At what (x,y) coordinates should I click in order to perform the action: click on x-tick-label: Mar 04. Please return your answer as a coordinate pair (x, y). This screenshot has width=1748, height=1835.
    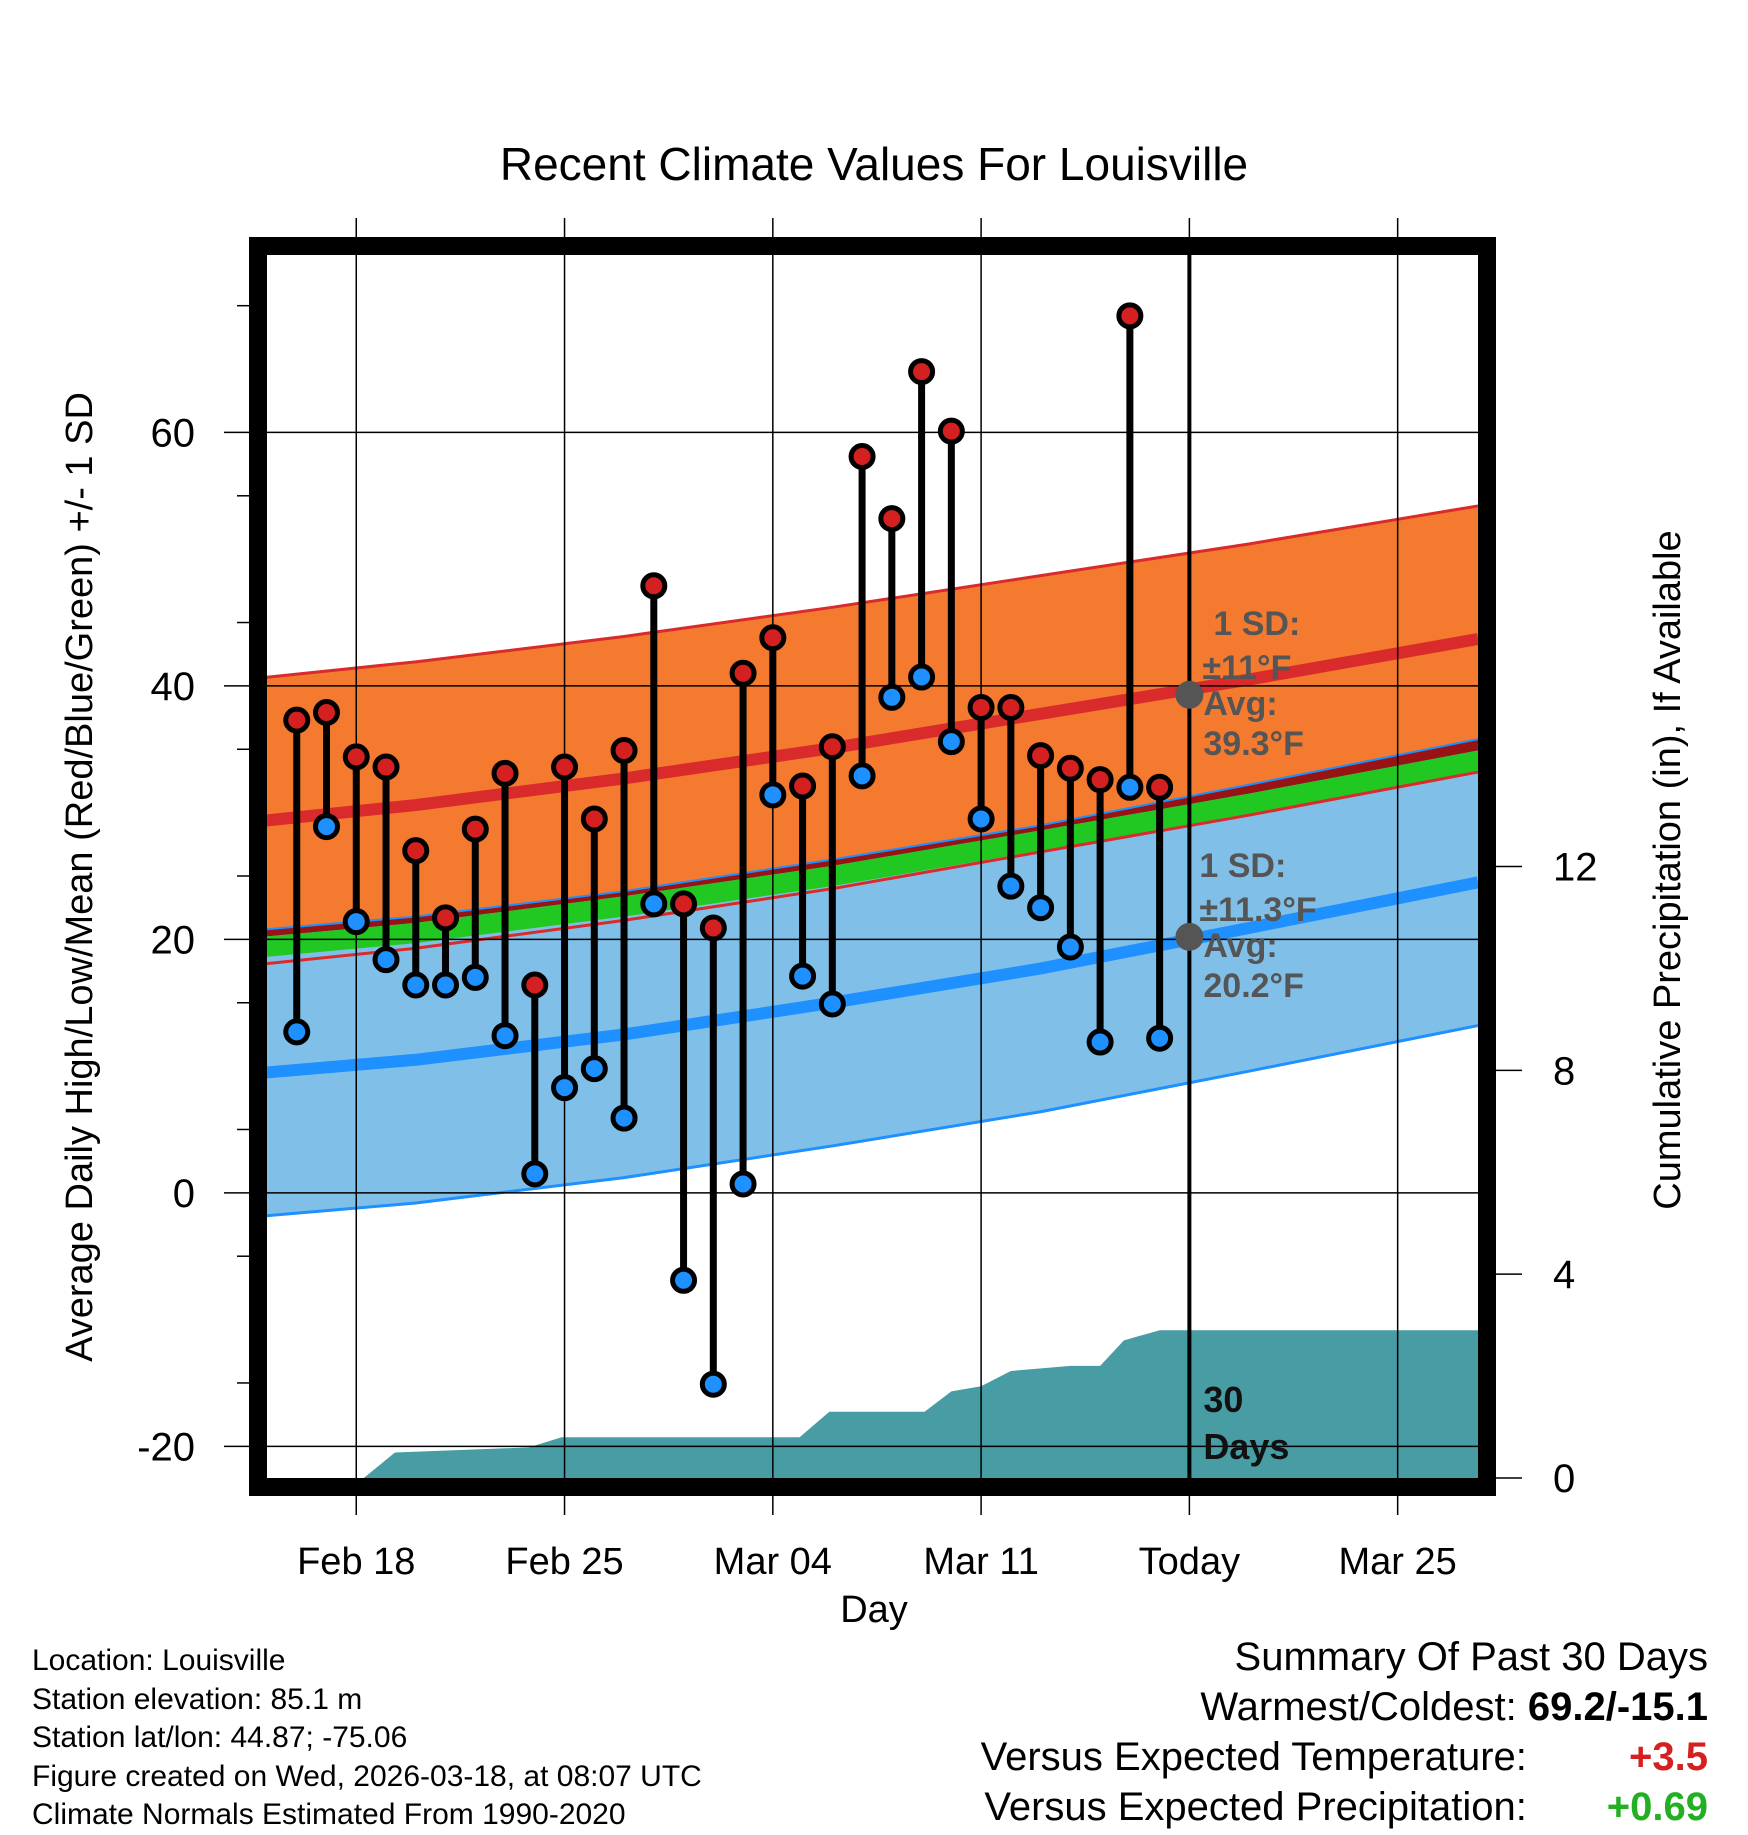
    Looking at the image, I should click on (773, 1562).